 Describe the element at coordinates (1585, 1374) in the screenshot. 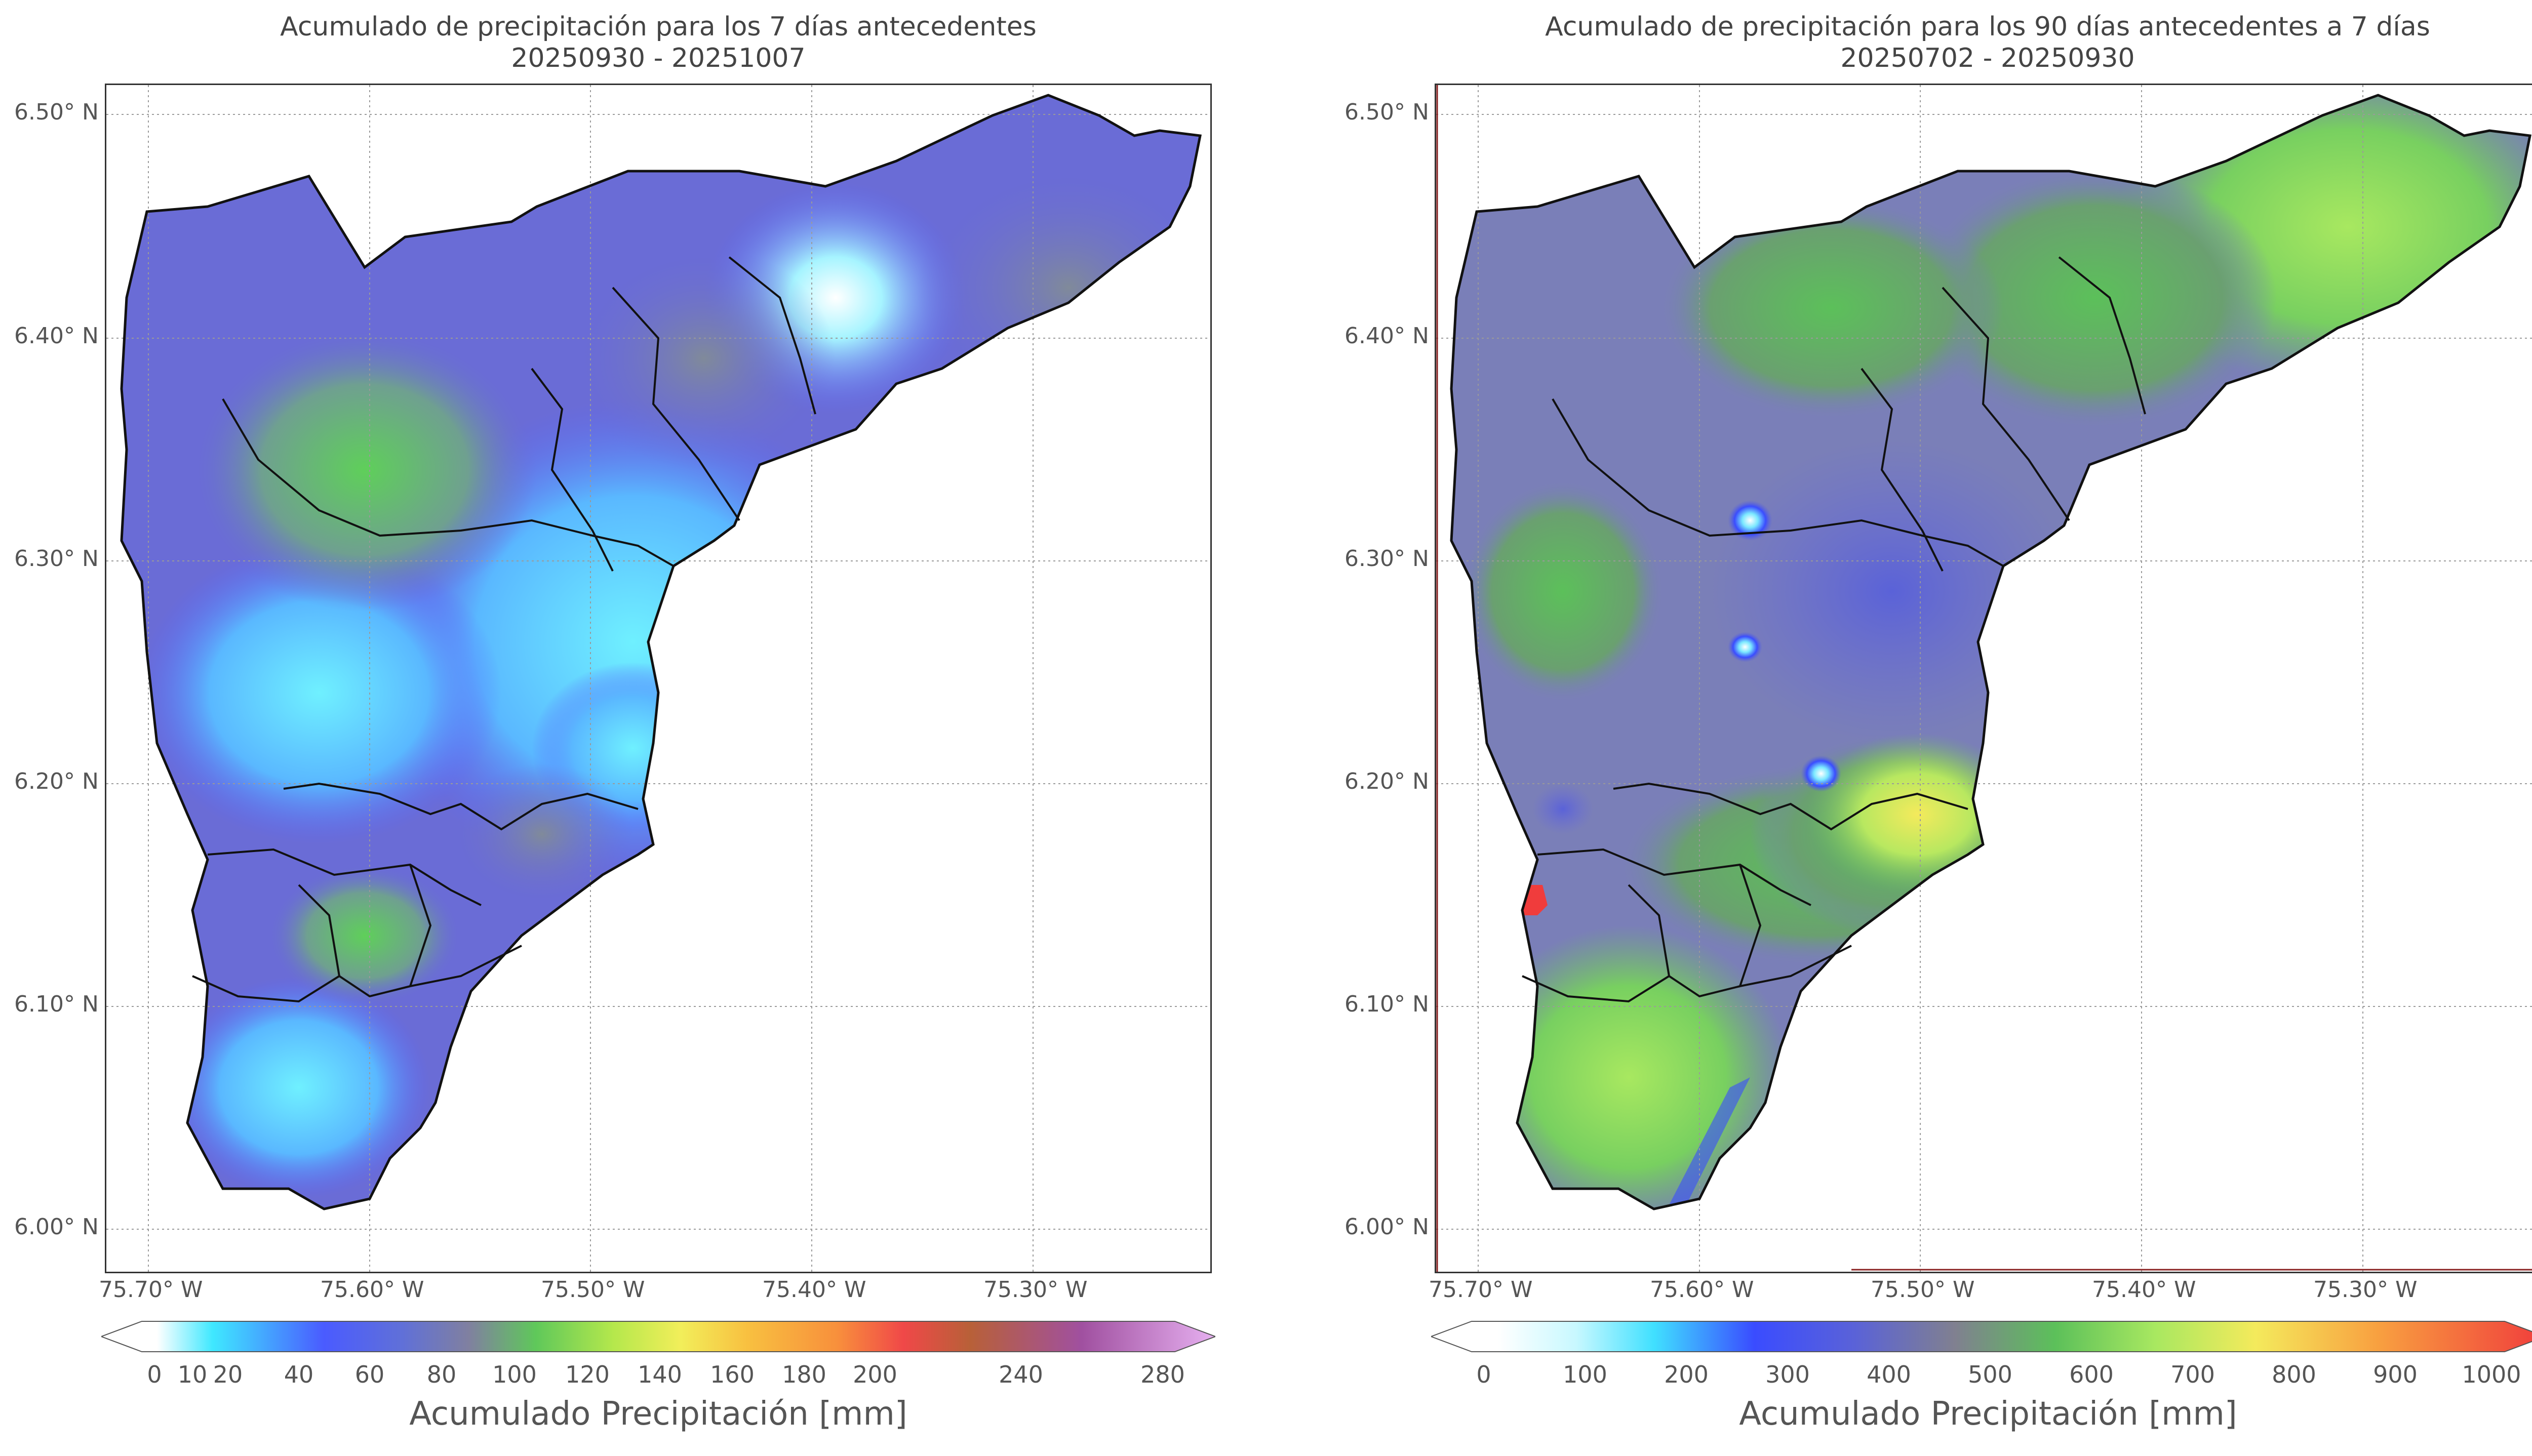

I see `right-cbar-tick-100: 100` at that location.